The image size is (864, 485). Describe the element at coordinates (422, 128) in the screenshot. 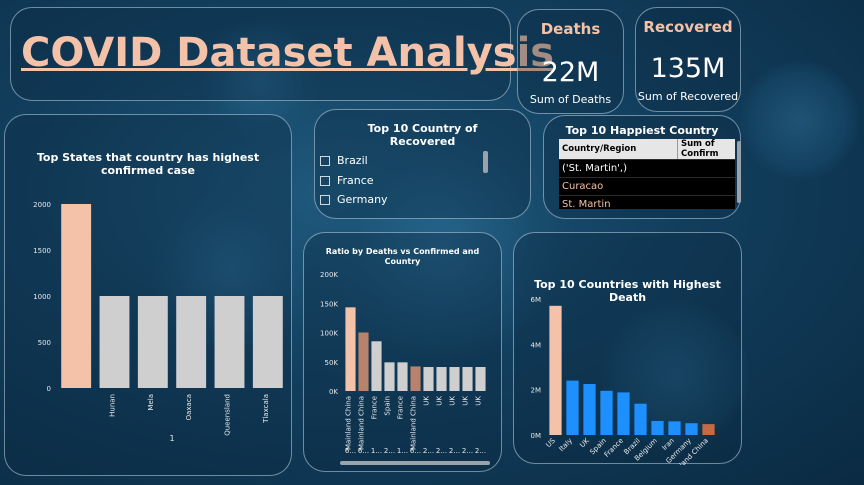

I see `recovered-slicer-title-line1: Top 10 Country of` at that location.